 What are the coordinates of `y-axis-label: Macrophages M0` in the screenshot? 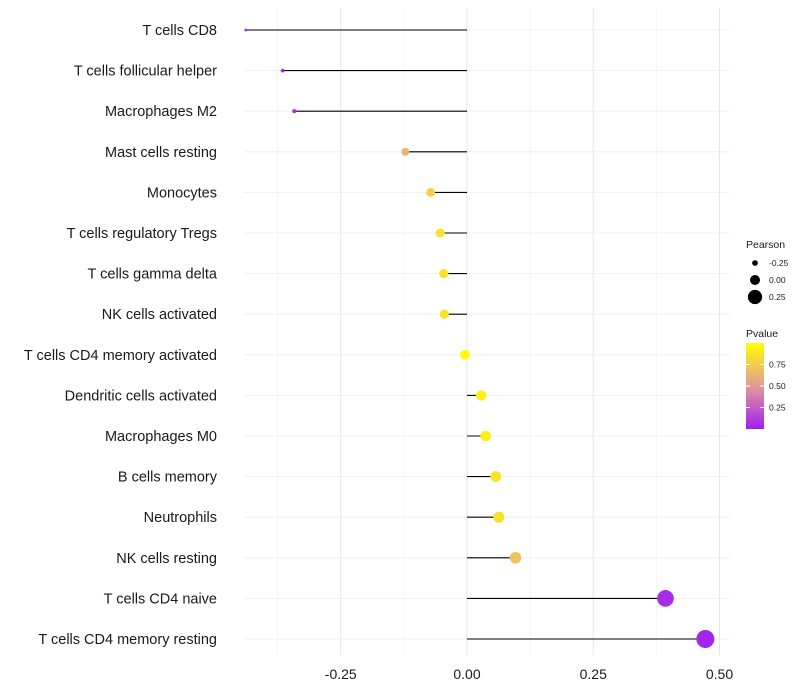 It's located at (161, 437).